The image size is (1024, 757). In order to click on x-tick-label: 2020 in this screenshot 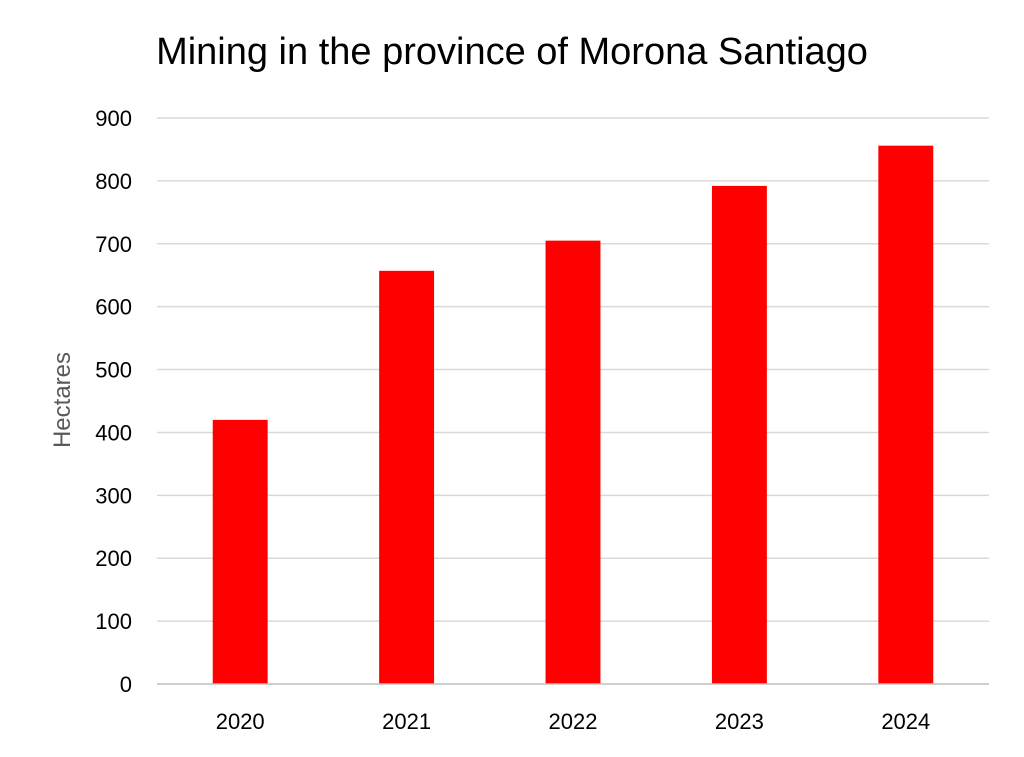, I will do `click(240, 721)`.